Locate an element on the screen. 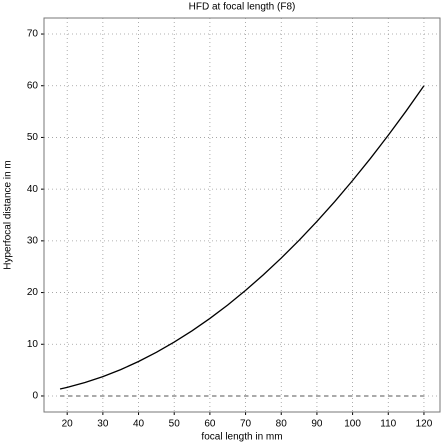 This screenshot has width=448, height=448. y-tick-label: 70 is located at coordinates (33, 34).